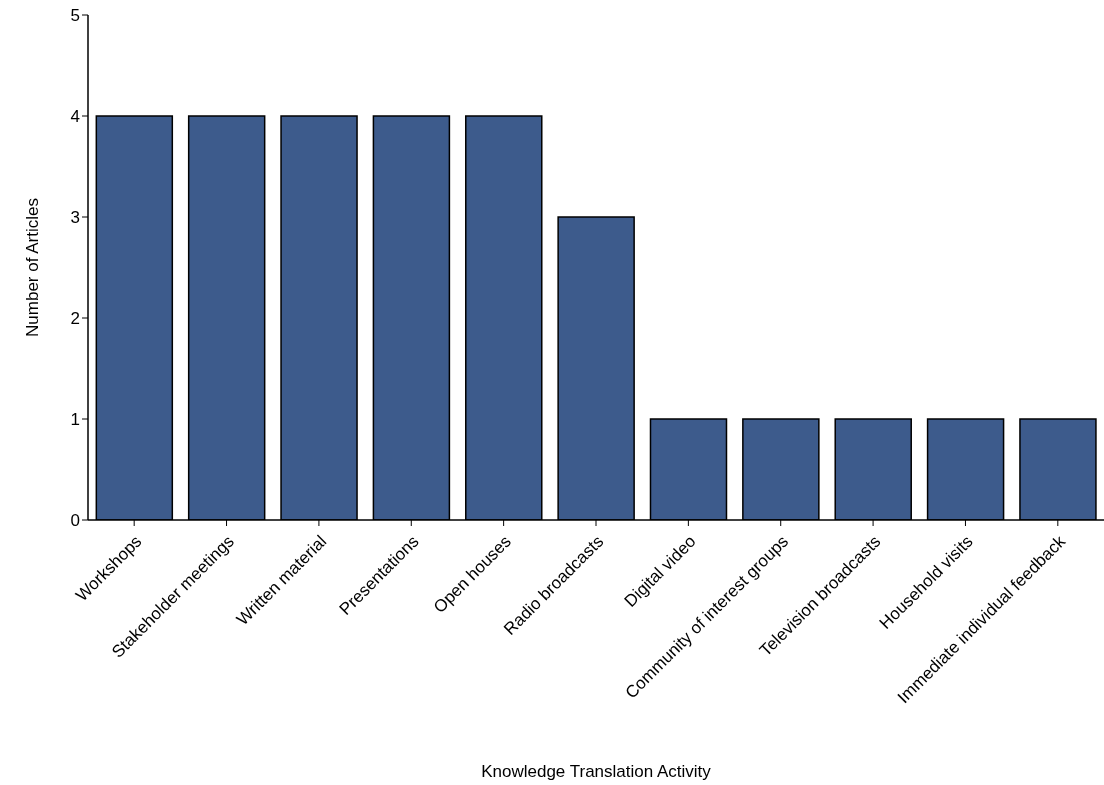  What do you see at coordinates (75, 218) in the screenshot?
I see `y-tick-label: 3` at bounding box center [75, 218].